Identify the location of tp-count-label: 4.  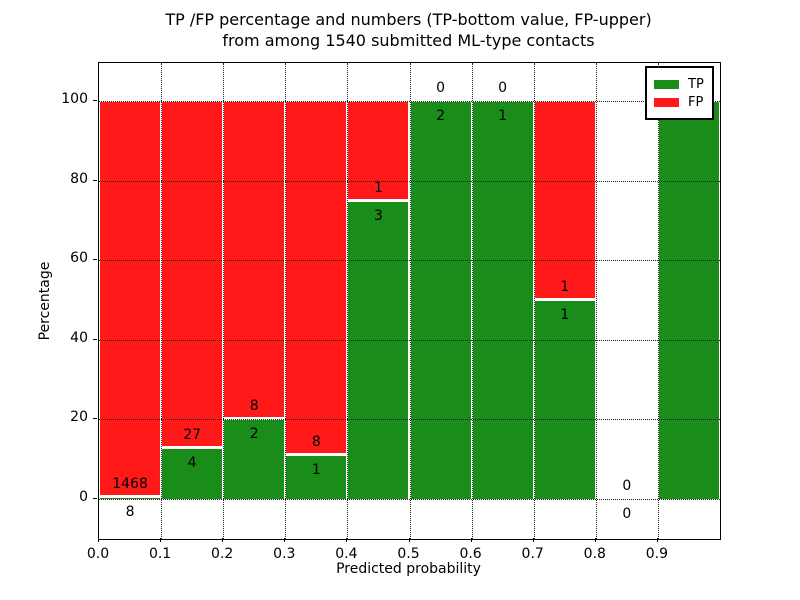
(192, 462).